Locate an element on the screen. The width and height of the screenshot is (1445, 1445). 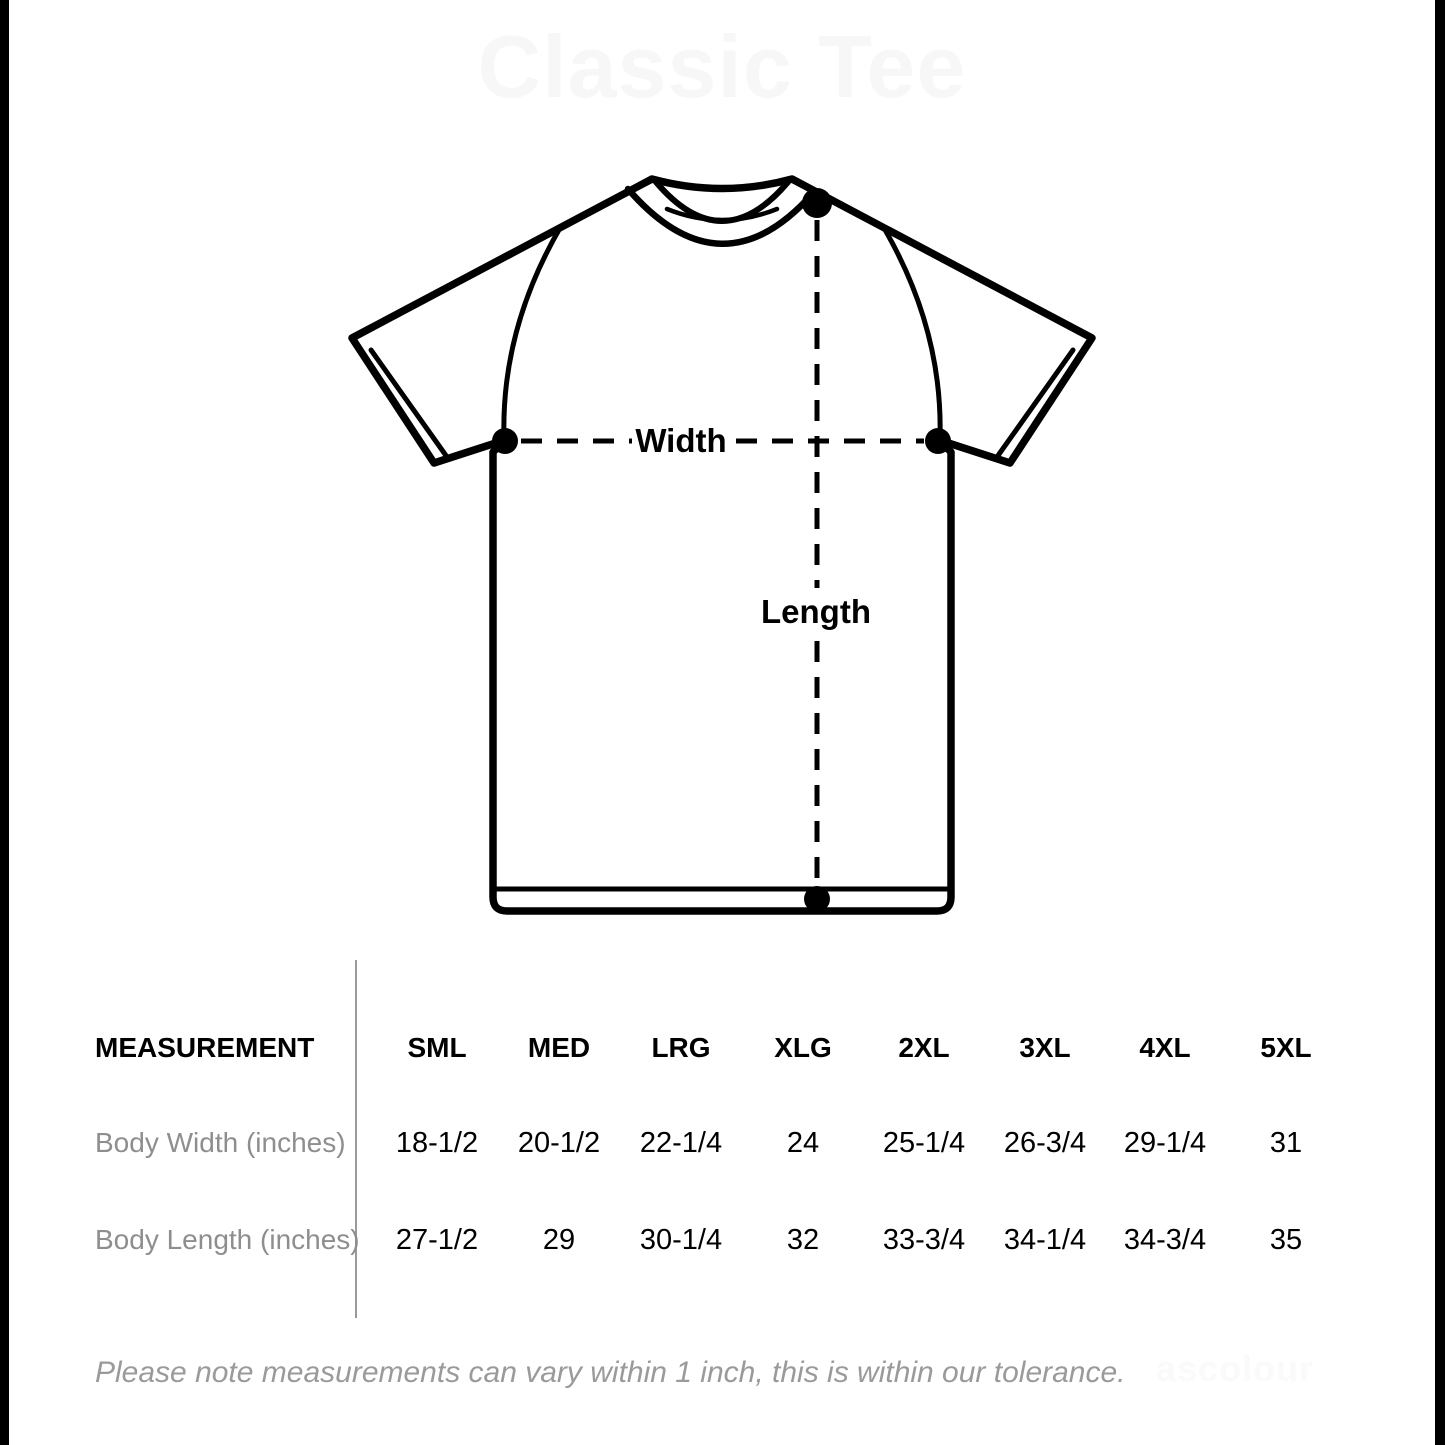
body-length-xlg: 32 is located at coordinates (803, 1240).